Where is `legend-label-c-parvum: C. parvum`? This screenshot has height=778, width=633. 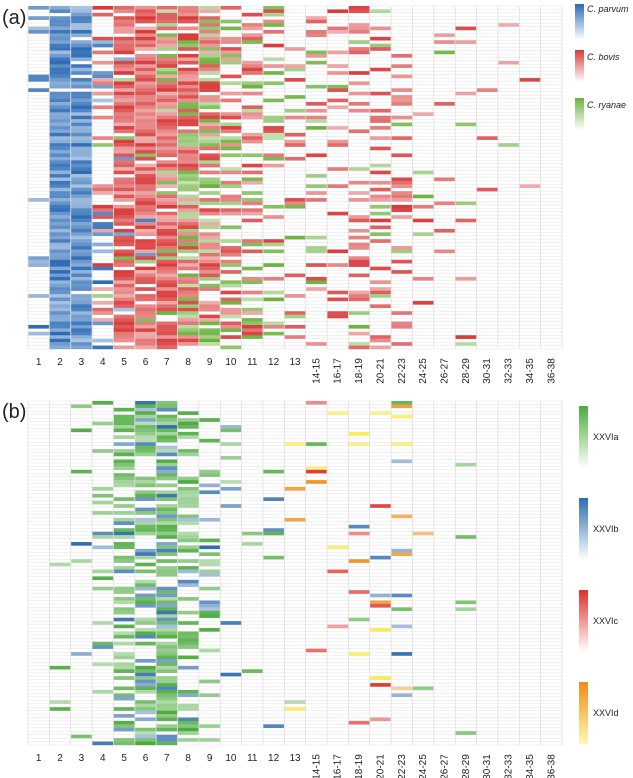
legend-label-c-parvum: C. parvum is located at coordinates (608, 9).